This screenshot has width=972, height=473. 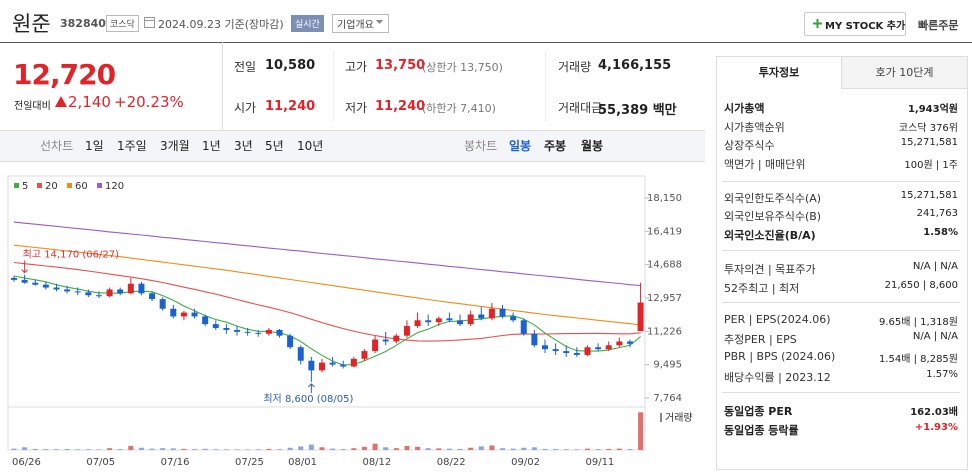 I want to click on annotation-arrow, so click(x=311, y=388).